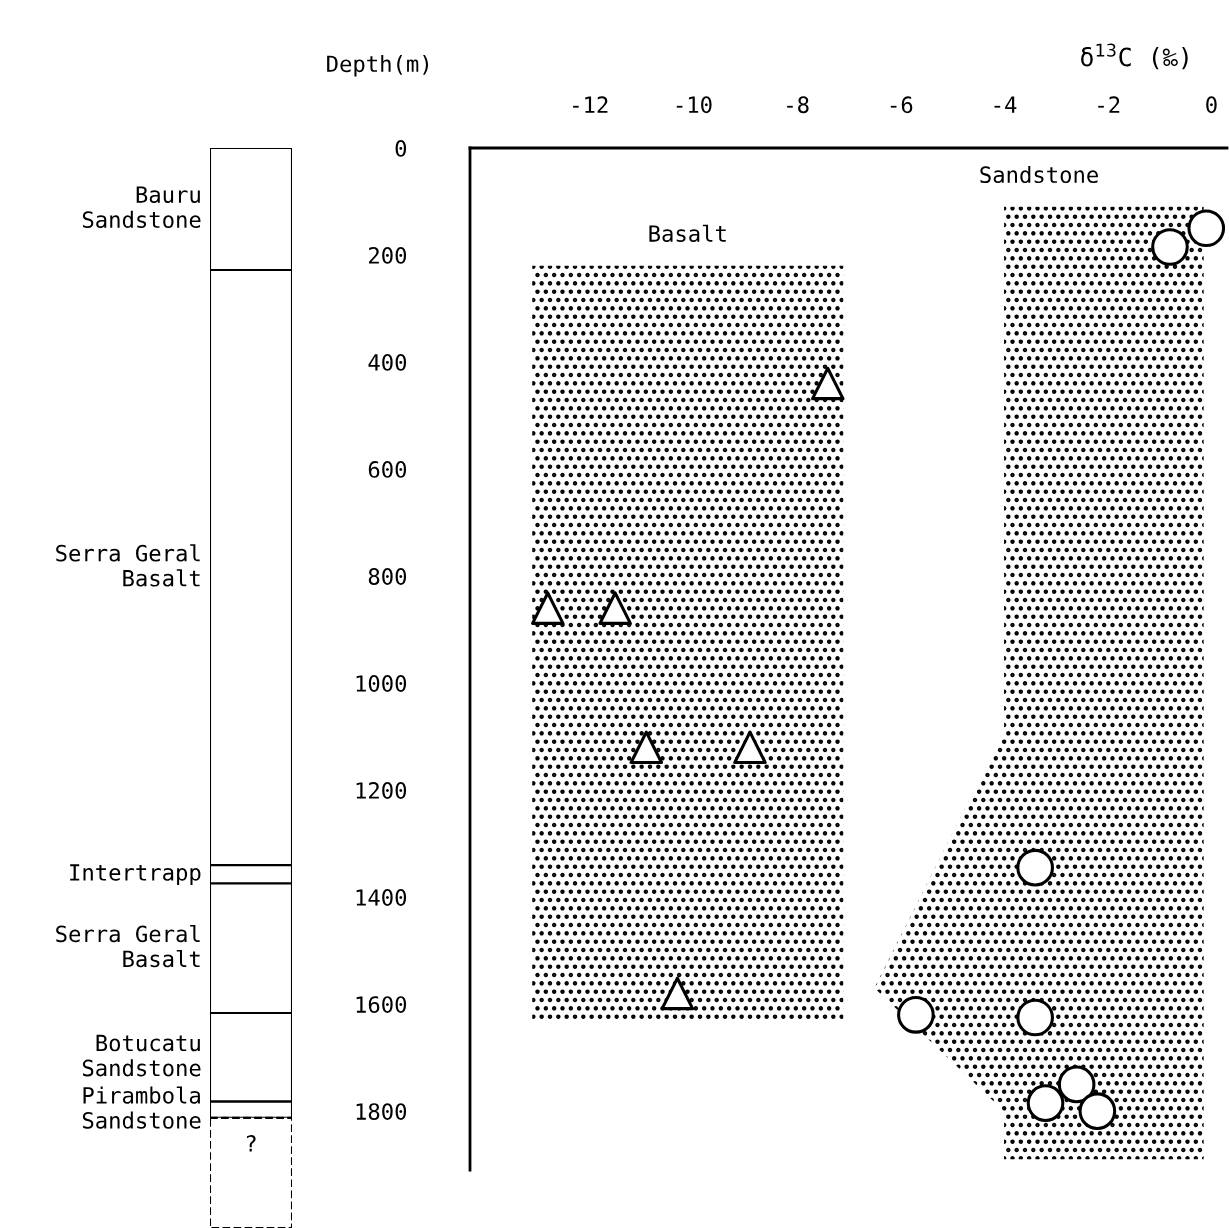 This screenshot has width=1229, height=1228. Describe the element at coordinates (590, 104) in the screenshot. I see `x-tick-label: -12` at that location.